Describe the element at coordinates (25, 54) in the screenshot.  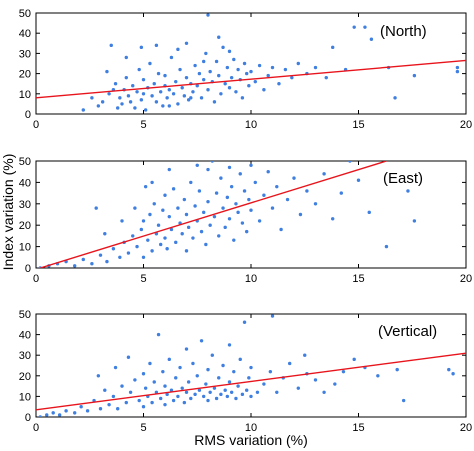
I see `y-tick-label: 30` at that location.